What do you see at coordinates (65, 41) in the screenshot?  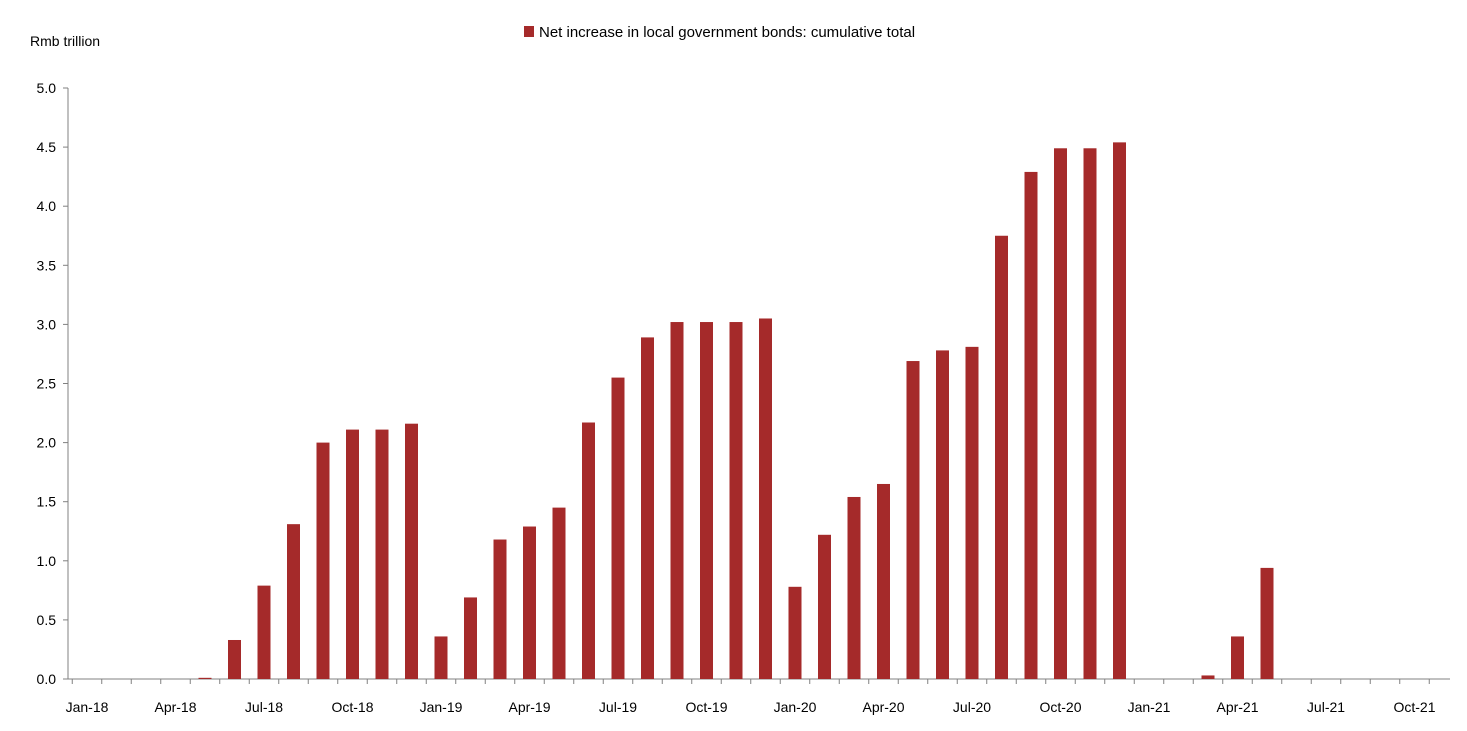 I see `y-axis-unit-label: Rmb trillion` at bounding box center [65, 41].